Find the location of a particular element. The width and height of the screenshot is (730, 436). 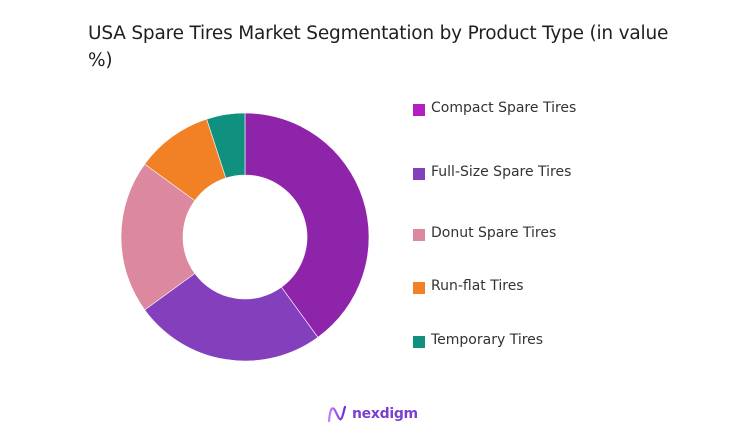

legend-item-run-flat-tires: Run-flat Tires is located at coordinates (468, 286).